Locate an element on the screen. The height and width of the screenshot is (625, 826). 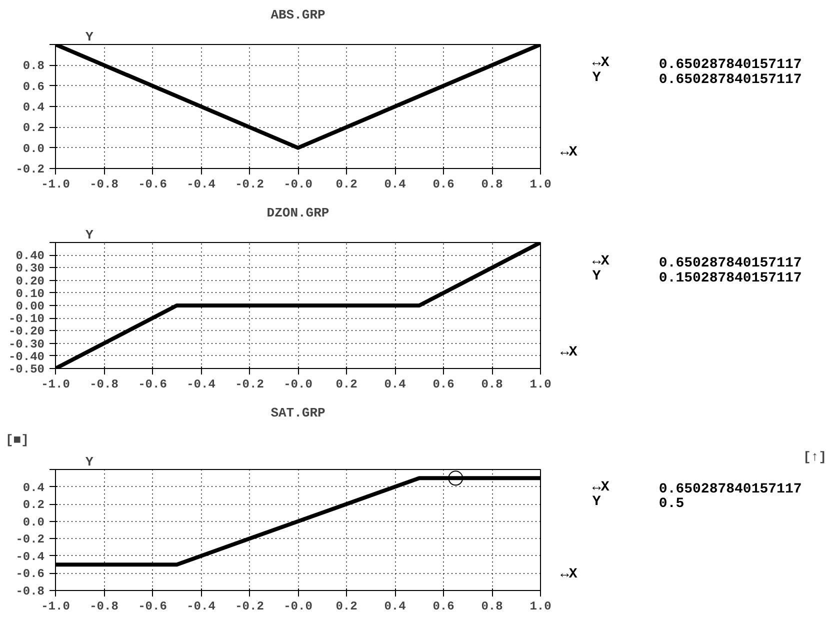
chart-title: DZON.GRP is located at coordinates (298, 213).